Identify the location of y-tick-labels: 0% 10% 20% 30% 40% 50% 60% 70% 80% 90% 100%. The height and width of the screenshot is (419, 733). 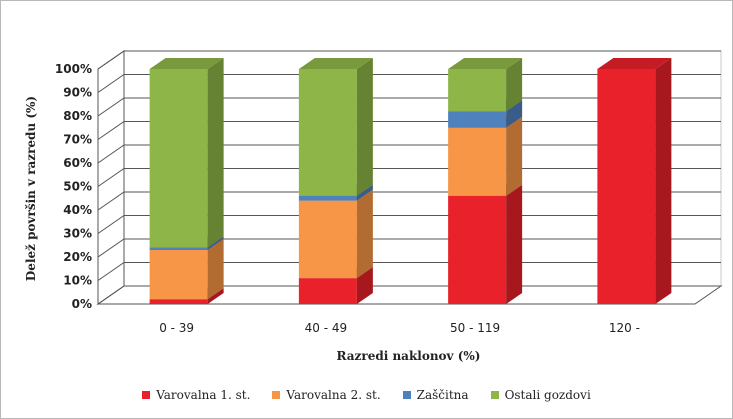
(73, 186).